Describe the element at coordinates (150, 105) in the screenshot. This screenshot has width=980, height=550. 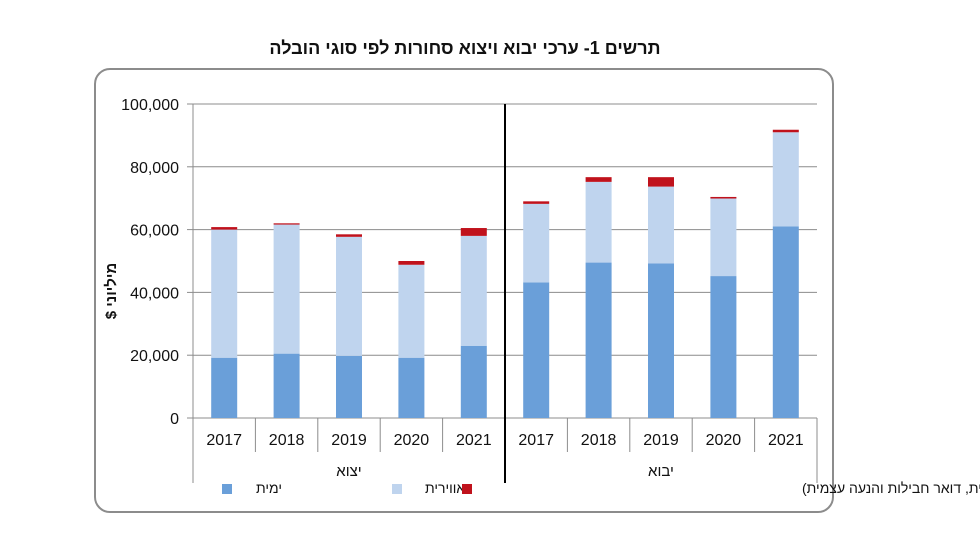
I see `y-tick-label: 100,000` at that location.